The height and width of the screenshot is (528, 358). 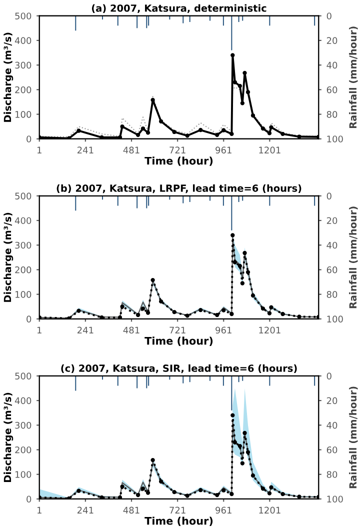 What do you see at coordinates (332, 90) in the screenshot?
I see `y2-tick-label: 60` at bounding box center [332, 90].